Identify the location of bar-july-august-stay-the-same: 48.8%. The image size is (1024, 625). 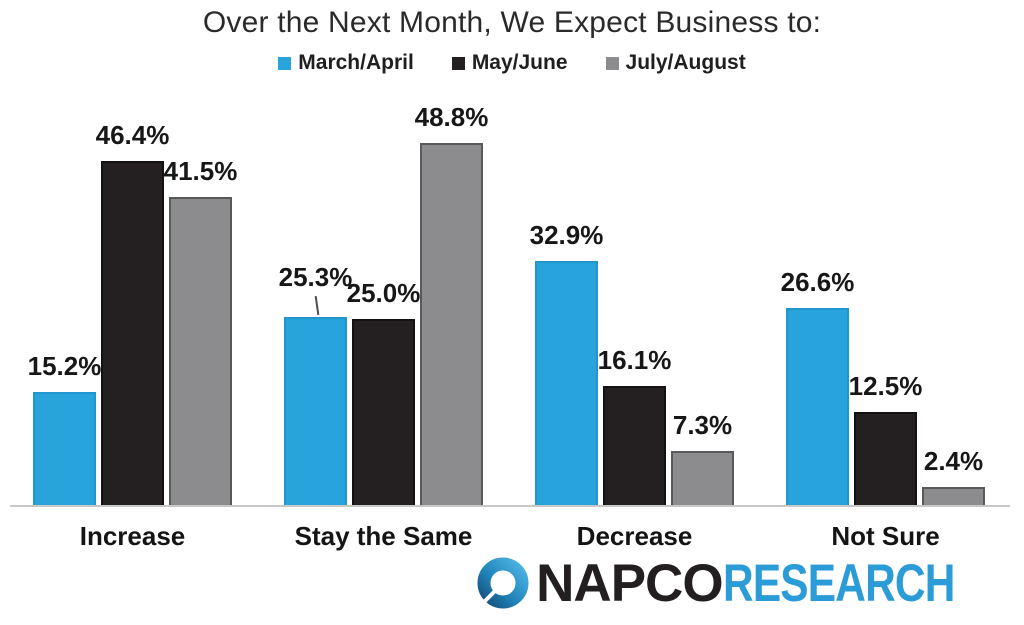
(451, 303).